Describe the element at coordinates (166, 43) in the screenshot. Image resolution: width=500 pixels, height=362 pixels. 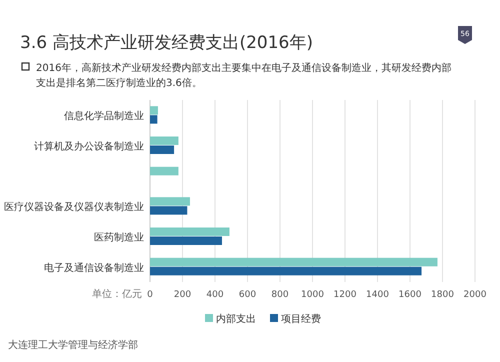
I see `chart-title: 3.6 高技术产业研发经费支出(2016年)` at that location.